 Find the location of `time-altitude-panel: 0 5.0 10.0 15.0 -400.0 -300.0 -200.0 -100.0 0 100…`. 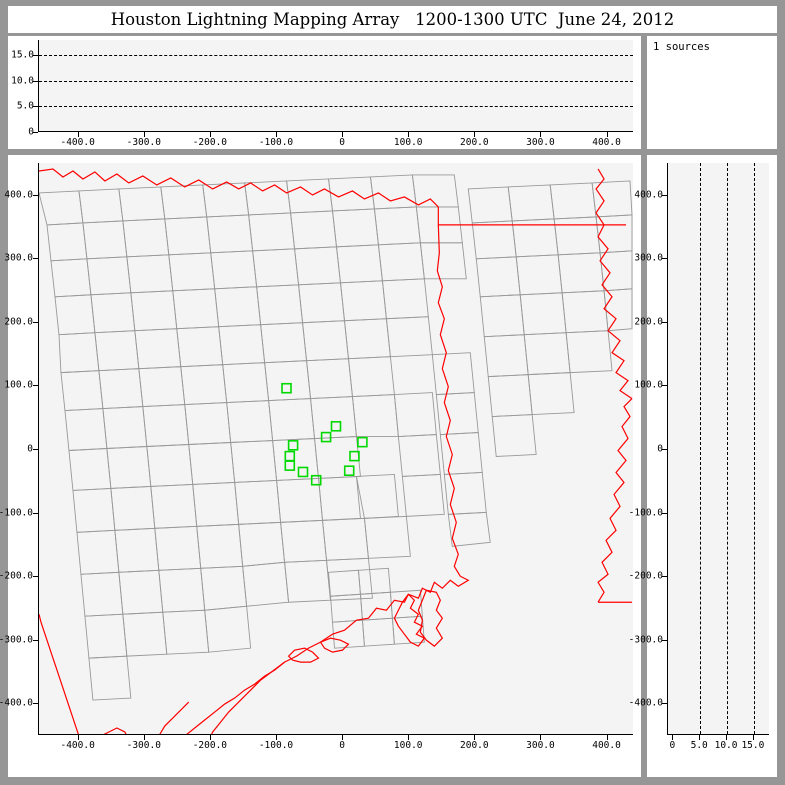

time-altitude-panel: 0 5.0 10.0 15.0 -400.0 -300.0 -200.0 -100.0 0 100… is located at coordinates (324, 92).